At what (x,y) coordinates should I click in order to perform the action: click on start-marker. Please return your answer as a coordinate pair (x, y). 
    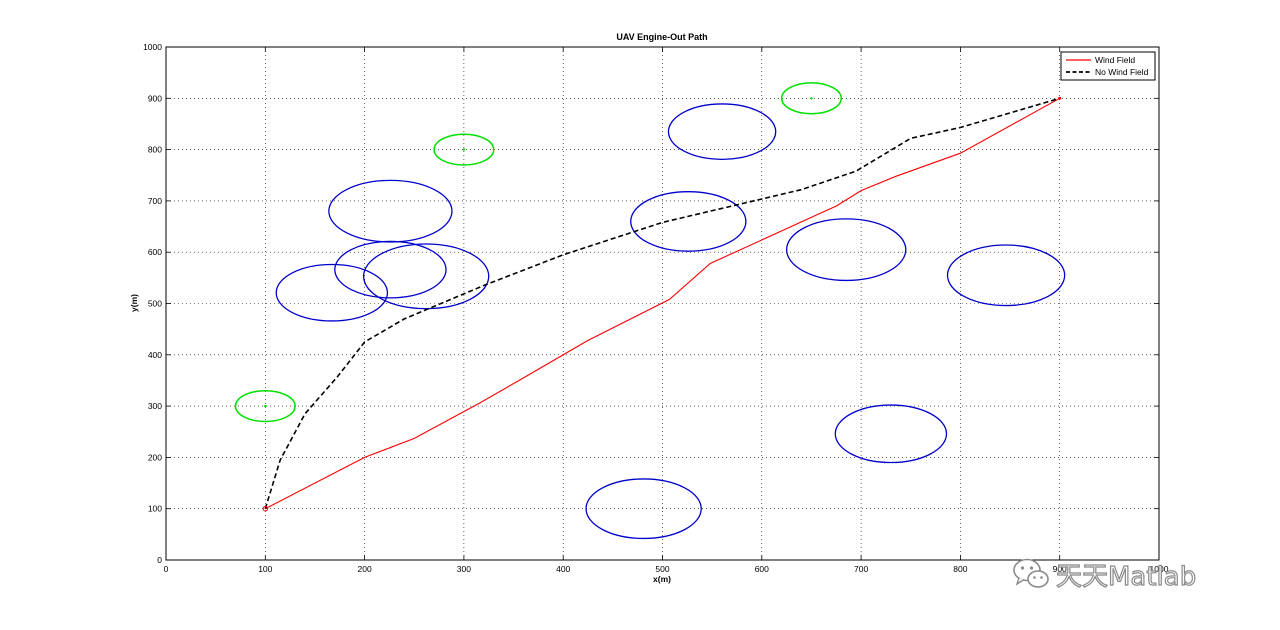
    Looking at the image, I should click on (265, 509).